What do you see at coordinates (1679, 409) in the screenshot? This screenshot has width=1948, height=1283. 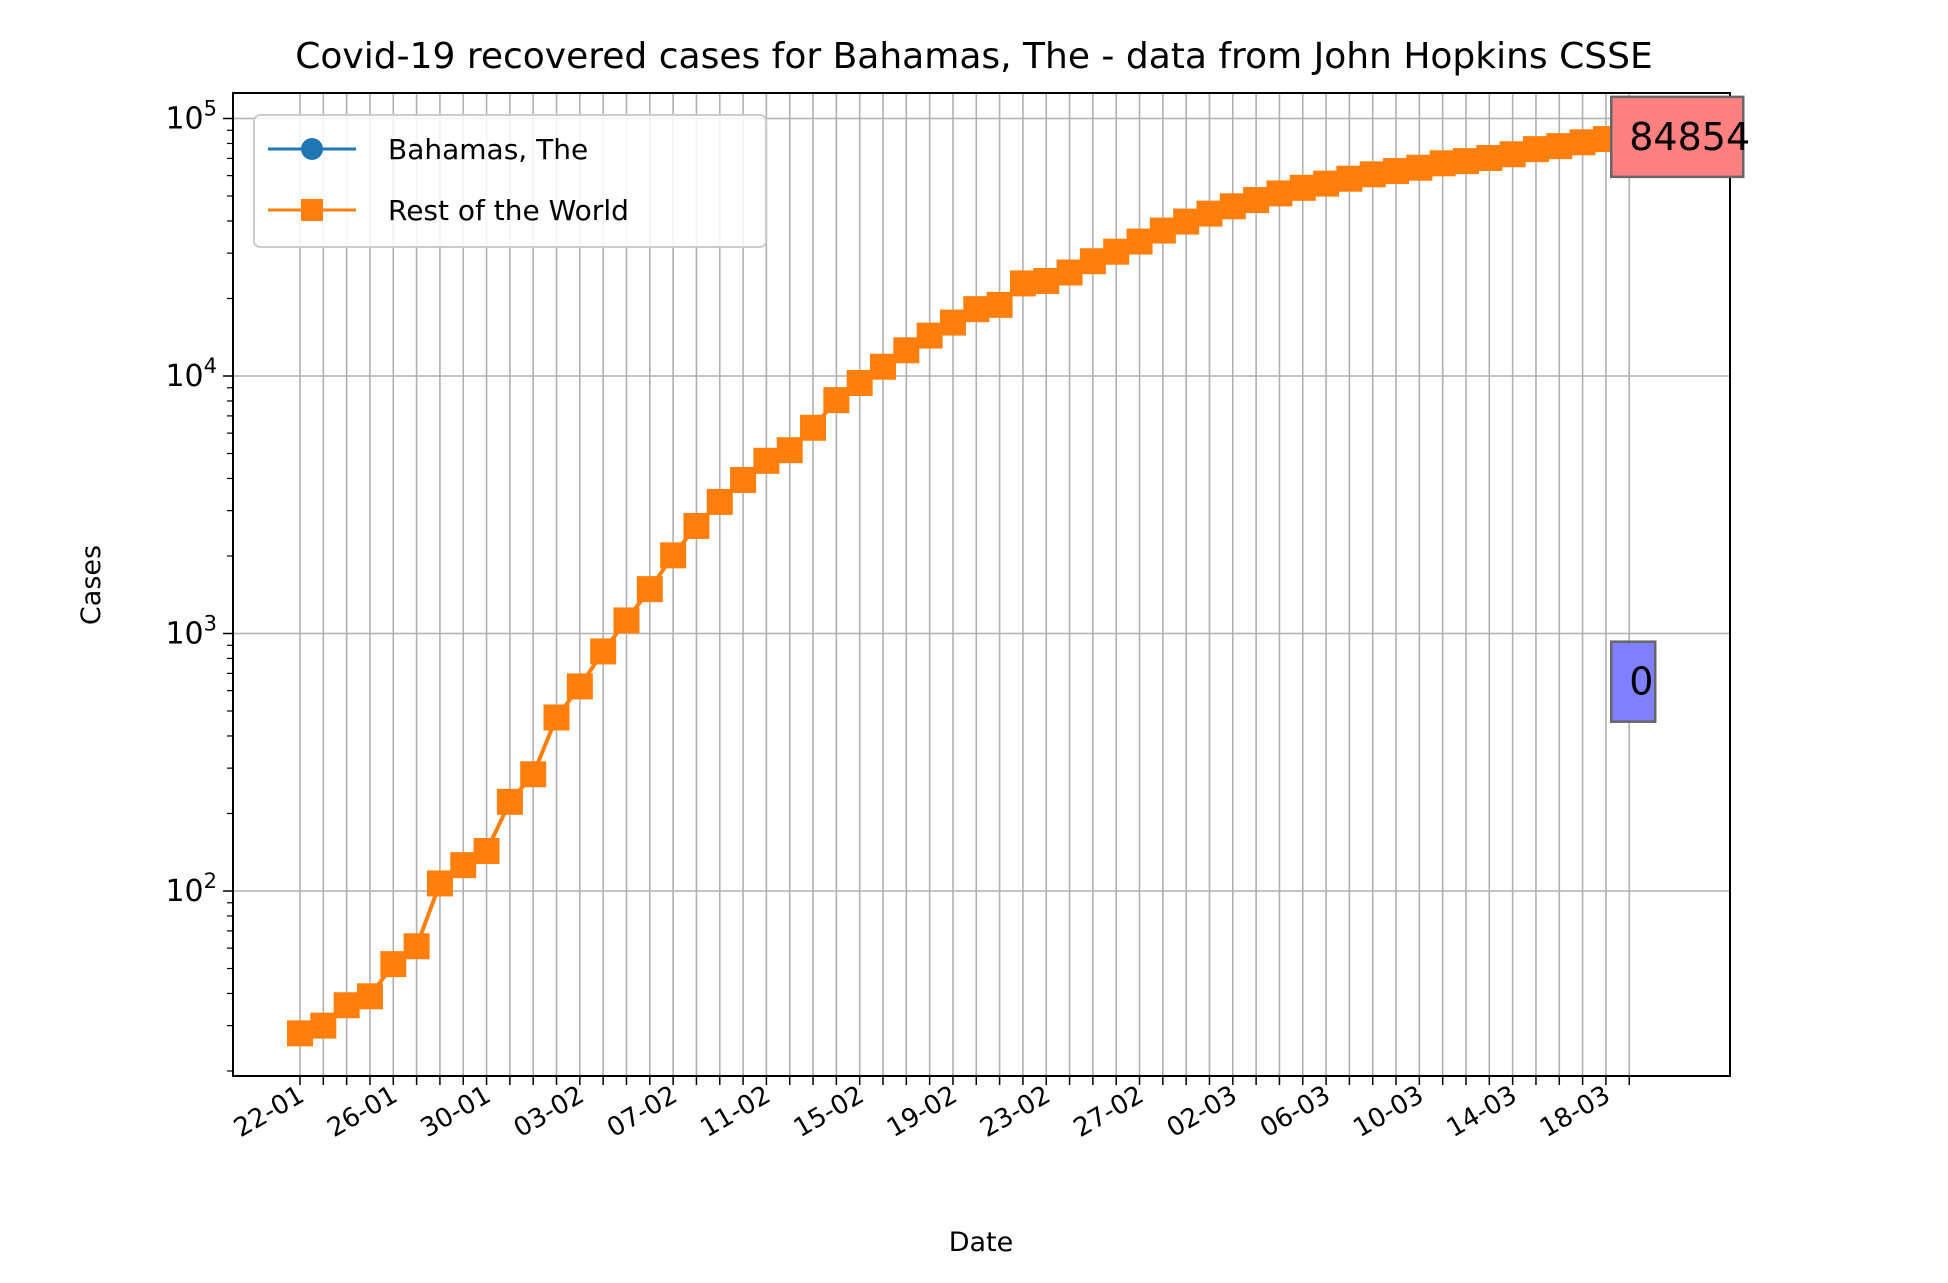 I see `annotations: 84854 0` at bounding box center [1679, 409].